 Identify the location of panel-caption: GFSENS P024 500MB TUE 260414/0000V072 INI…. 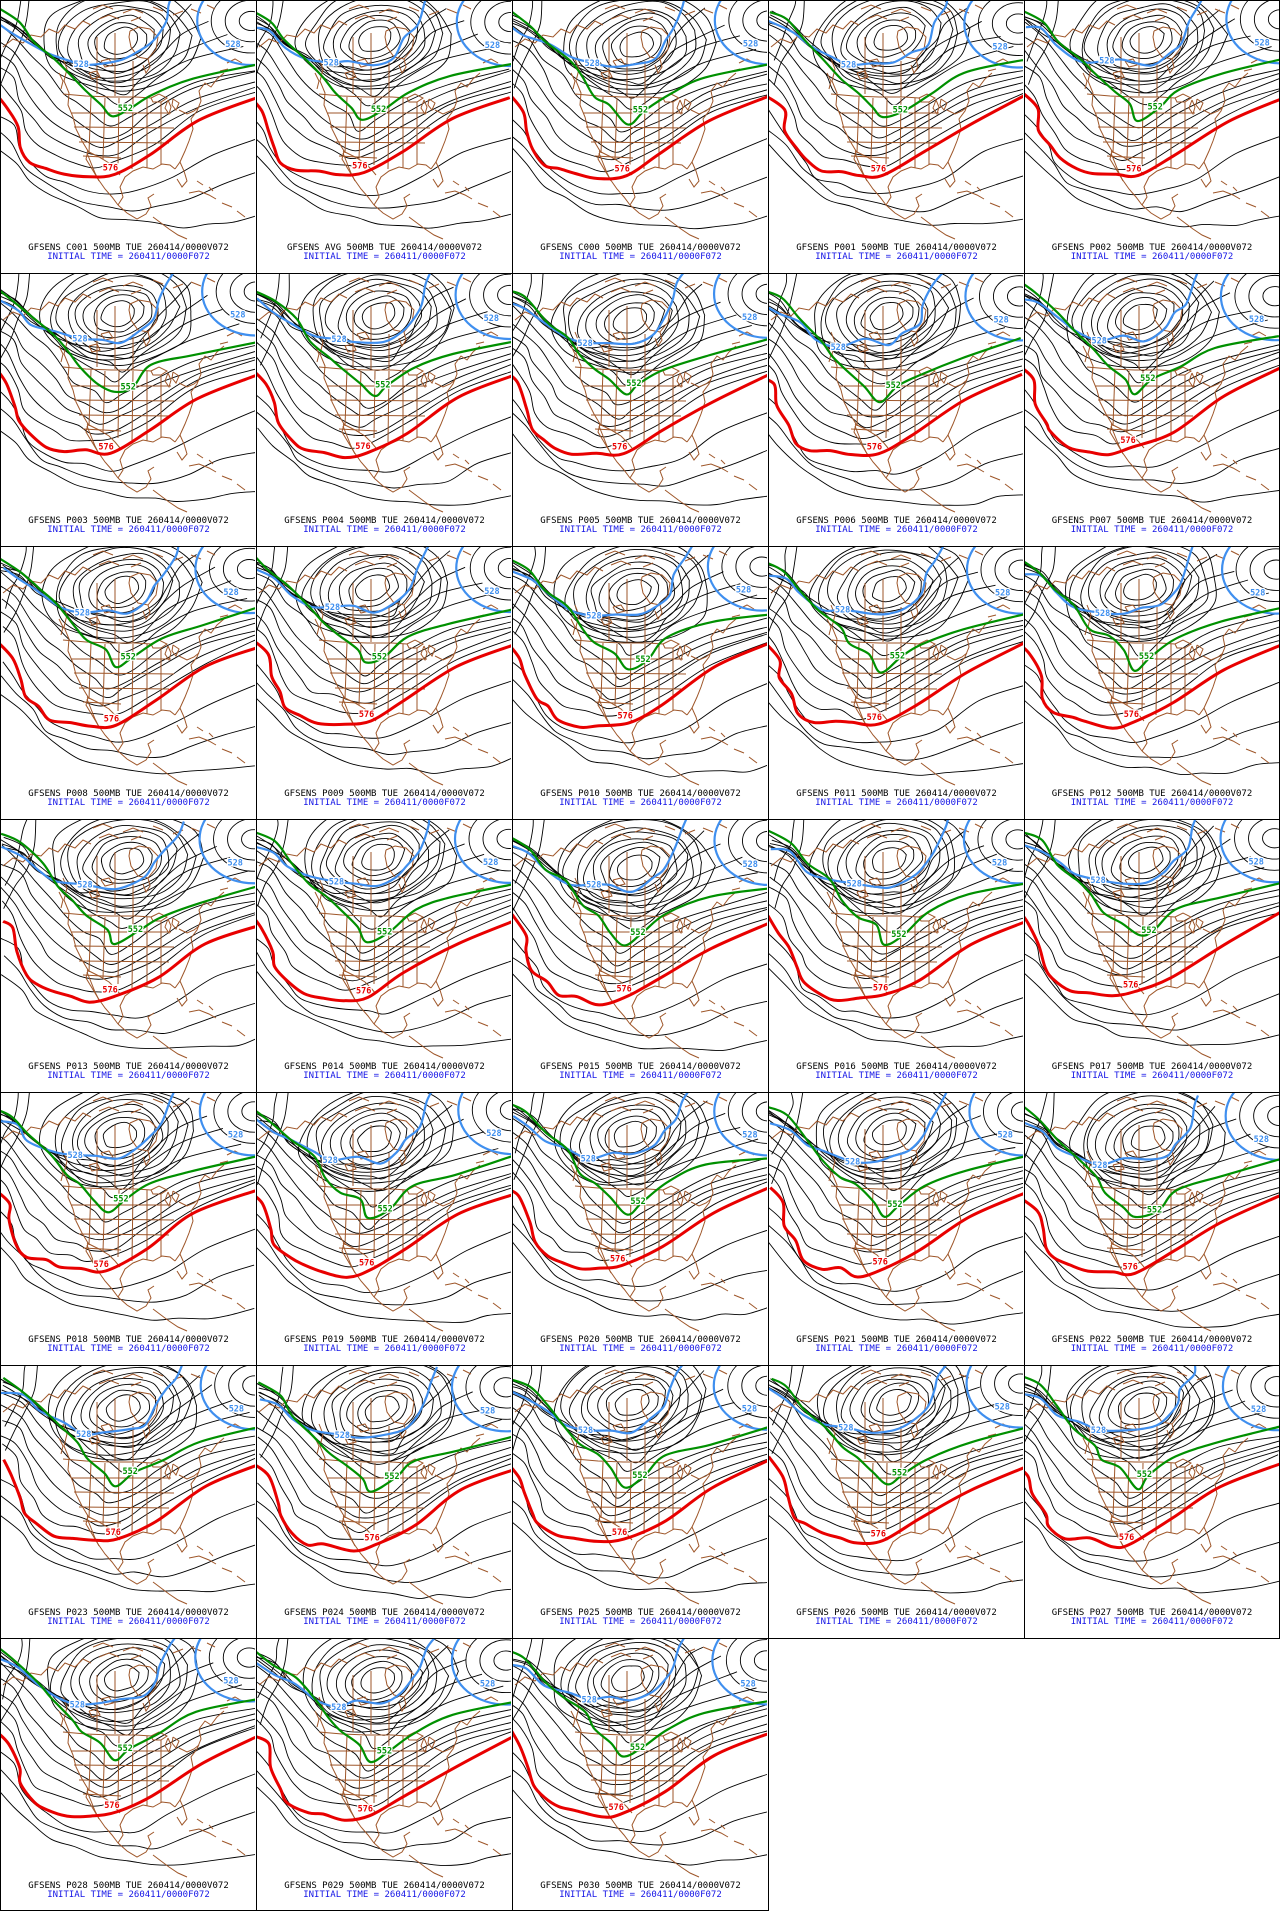
(384, 1617).